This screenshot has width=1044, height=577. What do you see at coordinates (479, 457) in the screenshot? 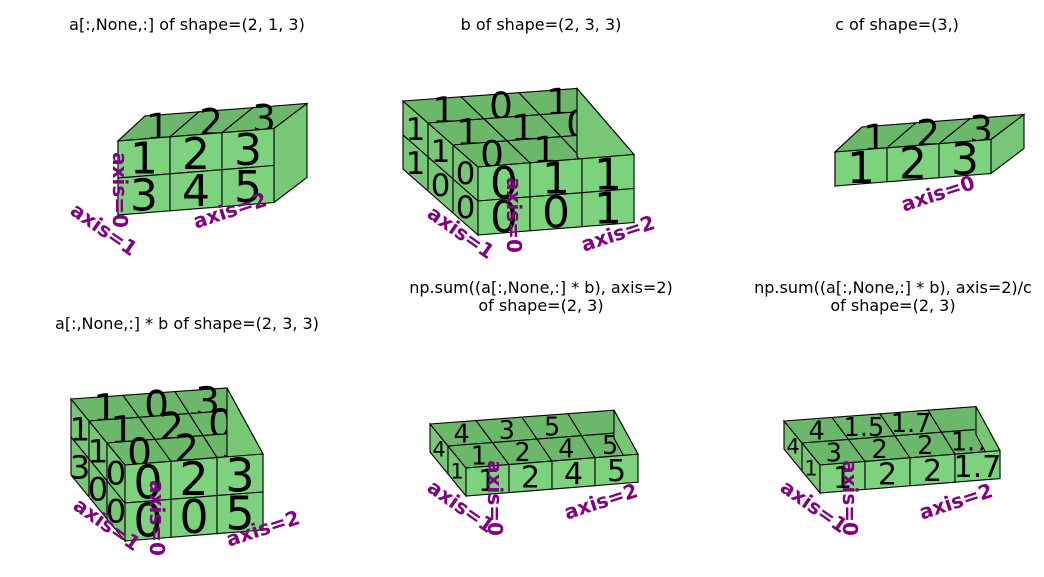
I see `top-face-value: 1` at bounding box center [479, 457].